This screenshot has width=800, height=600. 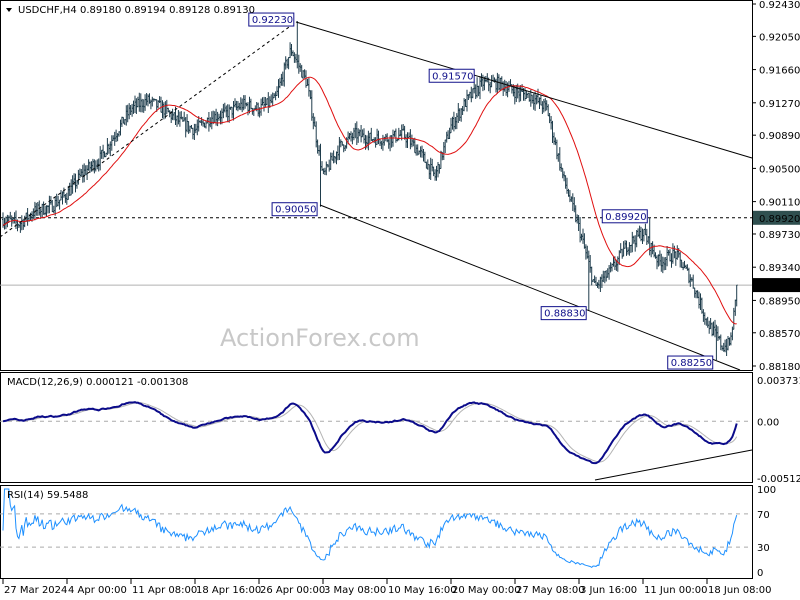 I want to click on current-price-tag, so click(x=776, y=285).